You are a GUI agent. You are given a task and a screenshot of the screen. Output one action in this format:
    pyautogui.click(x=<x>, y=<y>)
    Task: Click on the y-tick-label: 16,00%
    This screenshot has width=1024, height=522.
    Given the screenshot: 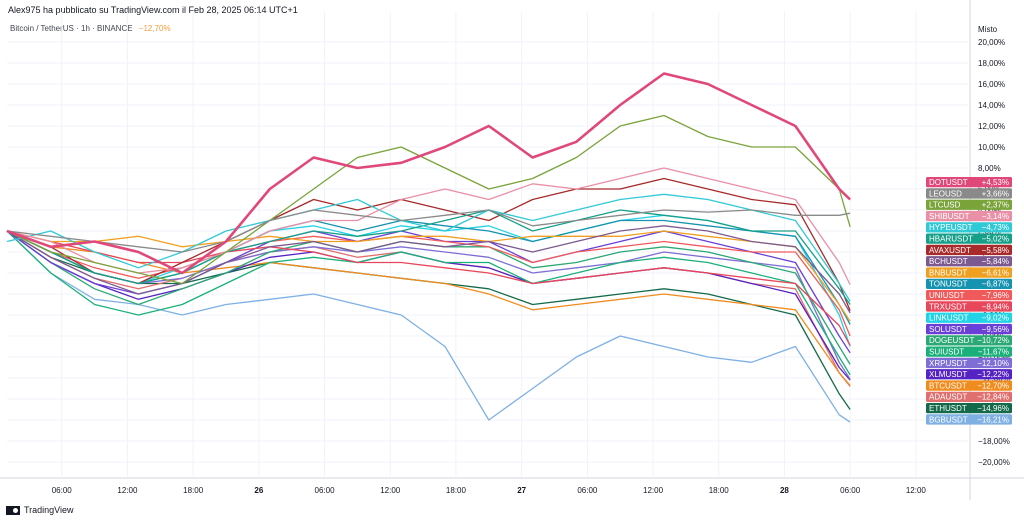 What is the action you would take?
    pyautogui.click(x=991, y=84)
    